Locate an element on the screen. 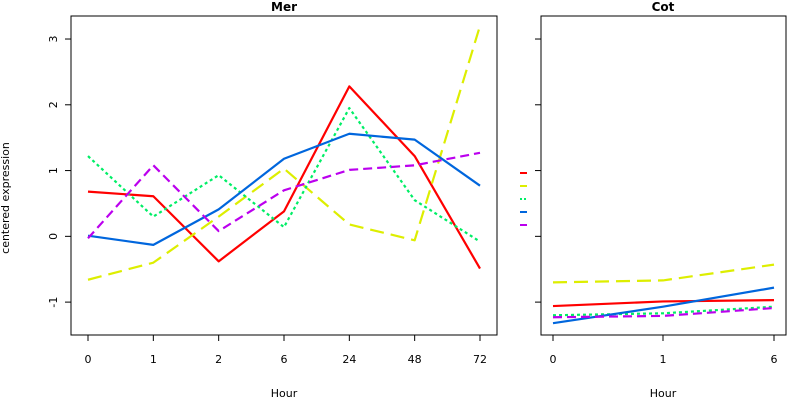 This screenshot has width=800, height=404. mer-x-axis-label: Hour is located at coordinates (284, 393).